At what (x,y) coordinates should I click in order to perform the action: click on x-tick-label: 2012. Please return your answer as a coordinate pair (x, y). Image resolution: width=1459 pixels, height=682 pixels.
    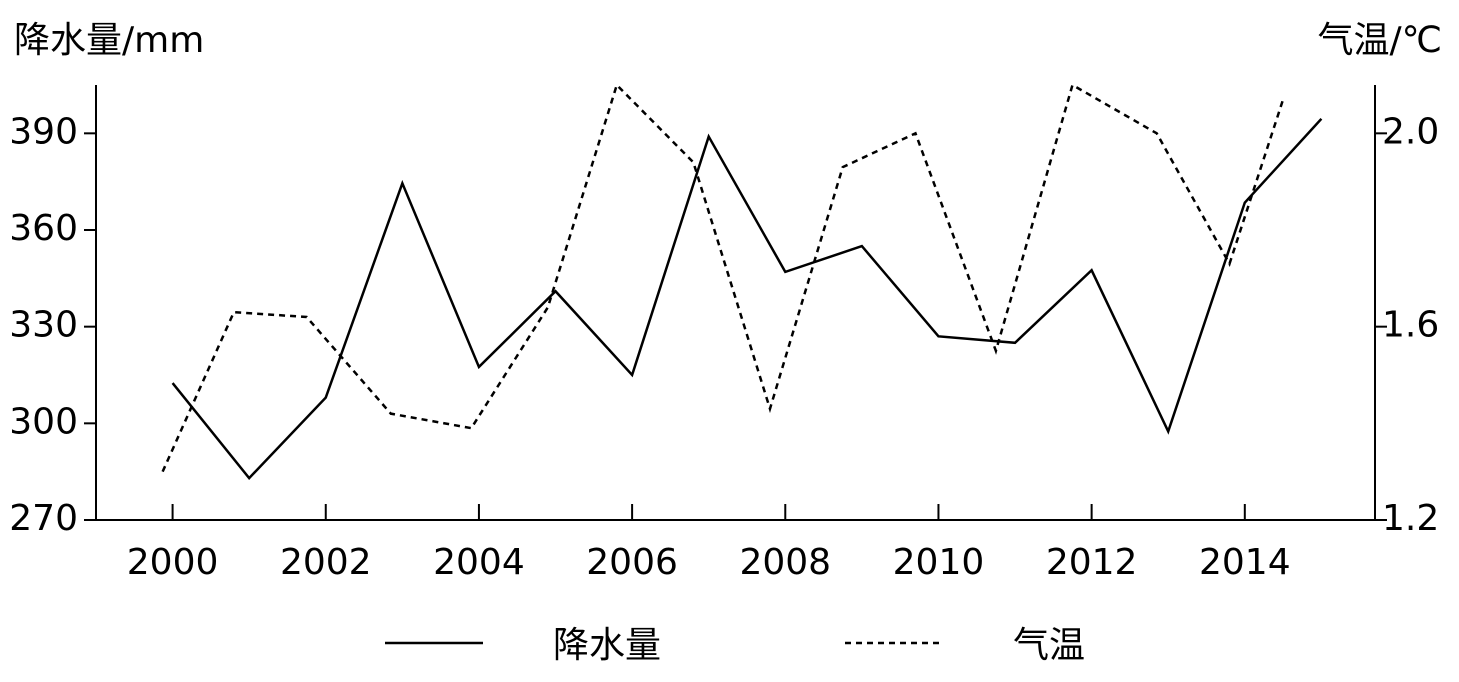
    Looking at the image, I should click on (1092, 562).